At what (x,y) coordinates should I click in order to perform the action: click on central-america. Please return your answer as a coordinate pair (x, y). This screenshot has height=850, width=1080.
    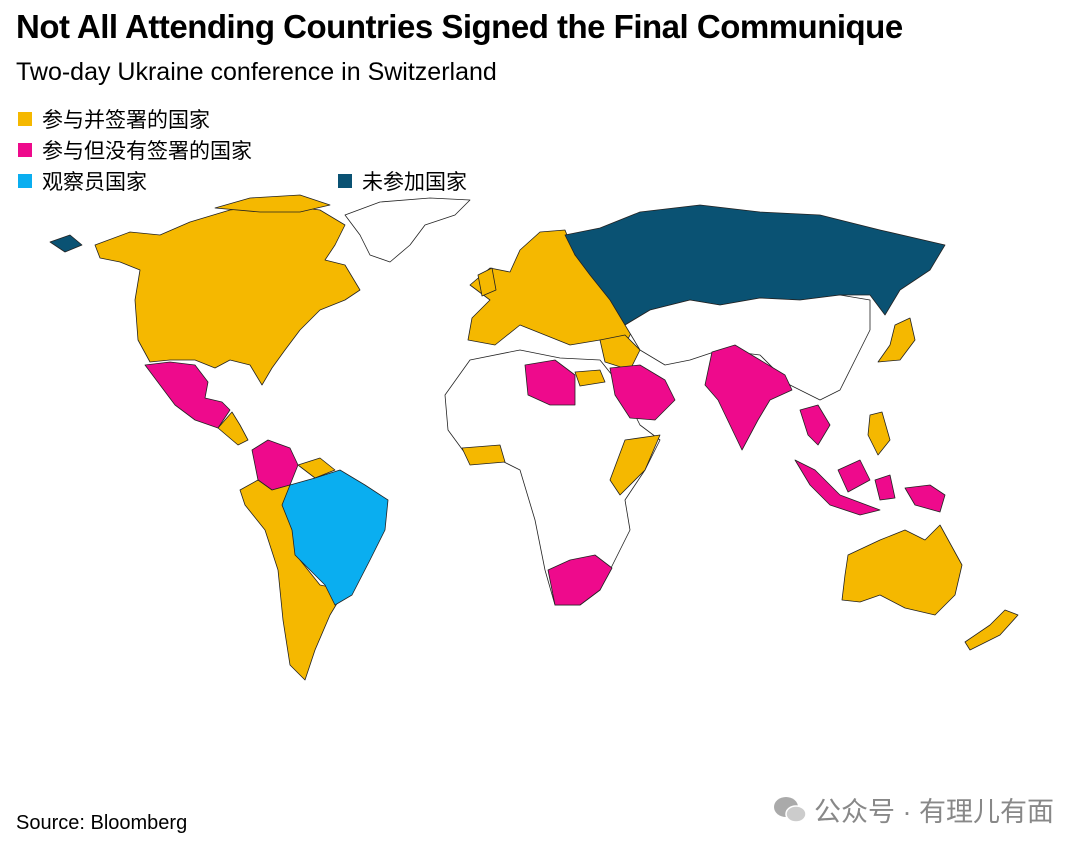
    Looking at the image, I should click on (233, 428).